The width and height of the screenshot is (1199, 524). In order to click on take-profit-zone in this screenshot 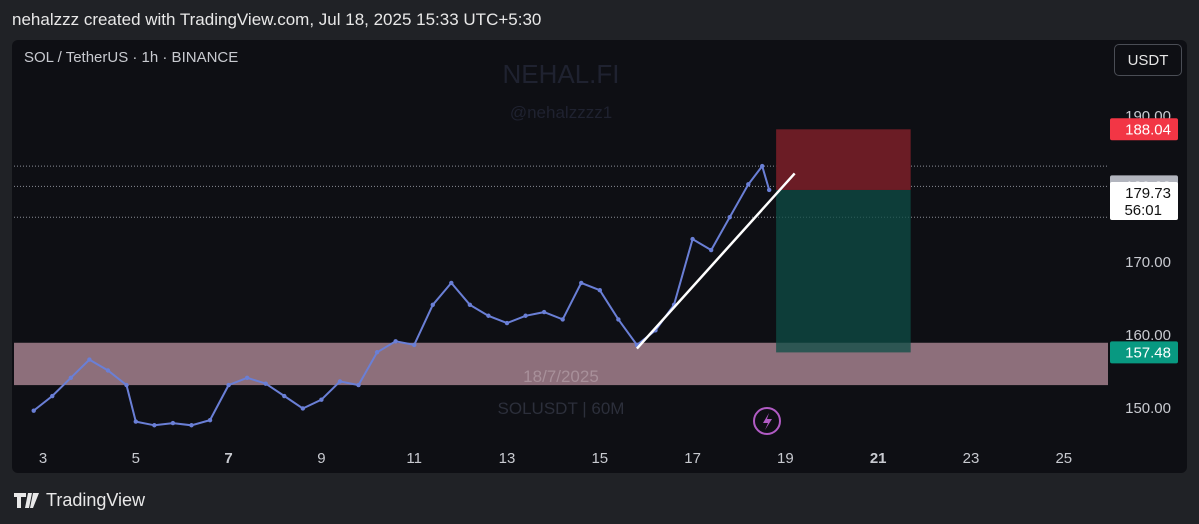, I will do `click(843, 271)`.